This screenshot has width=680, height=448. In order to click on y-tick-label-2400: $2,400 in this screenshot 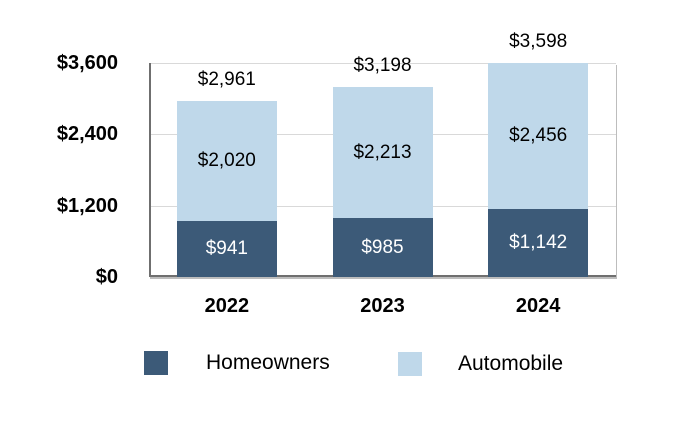, I will do `click(87, 134)`.